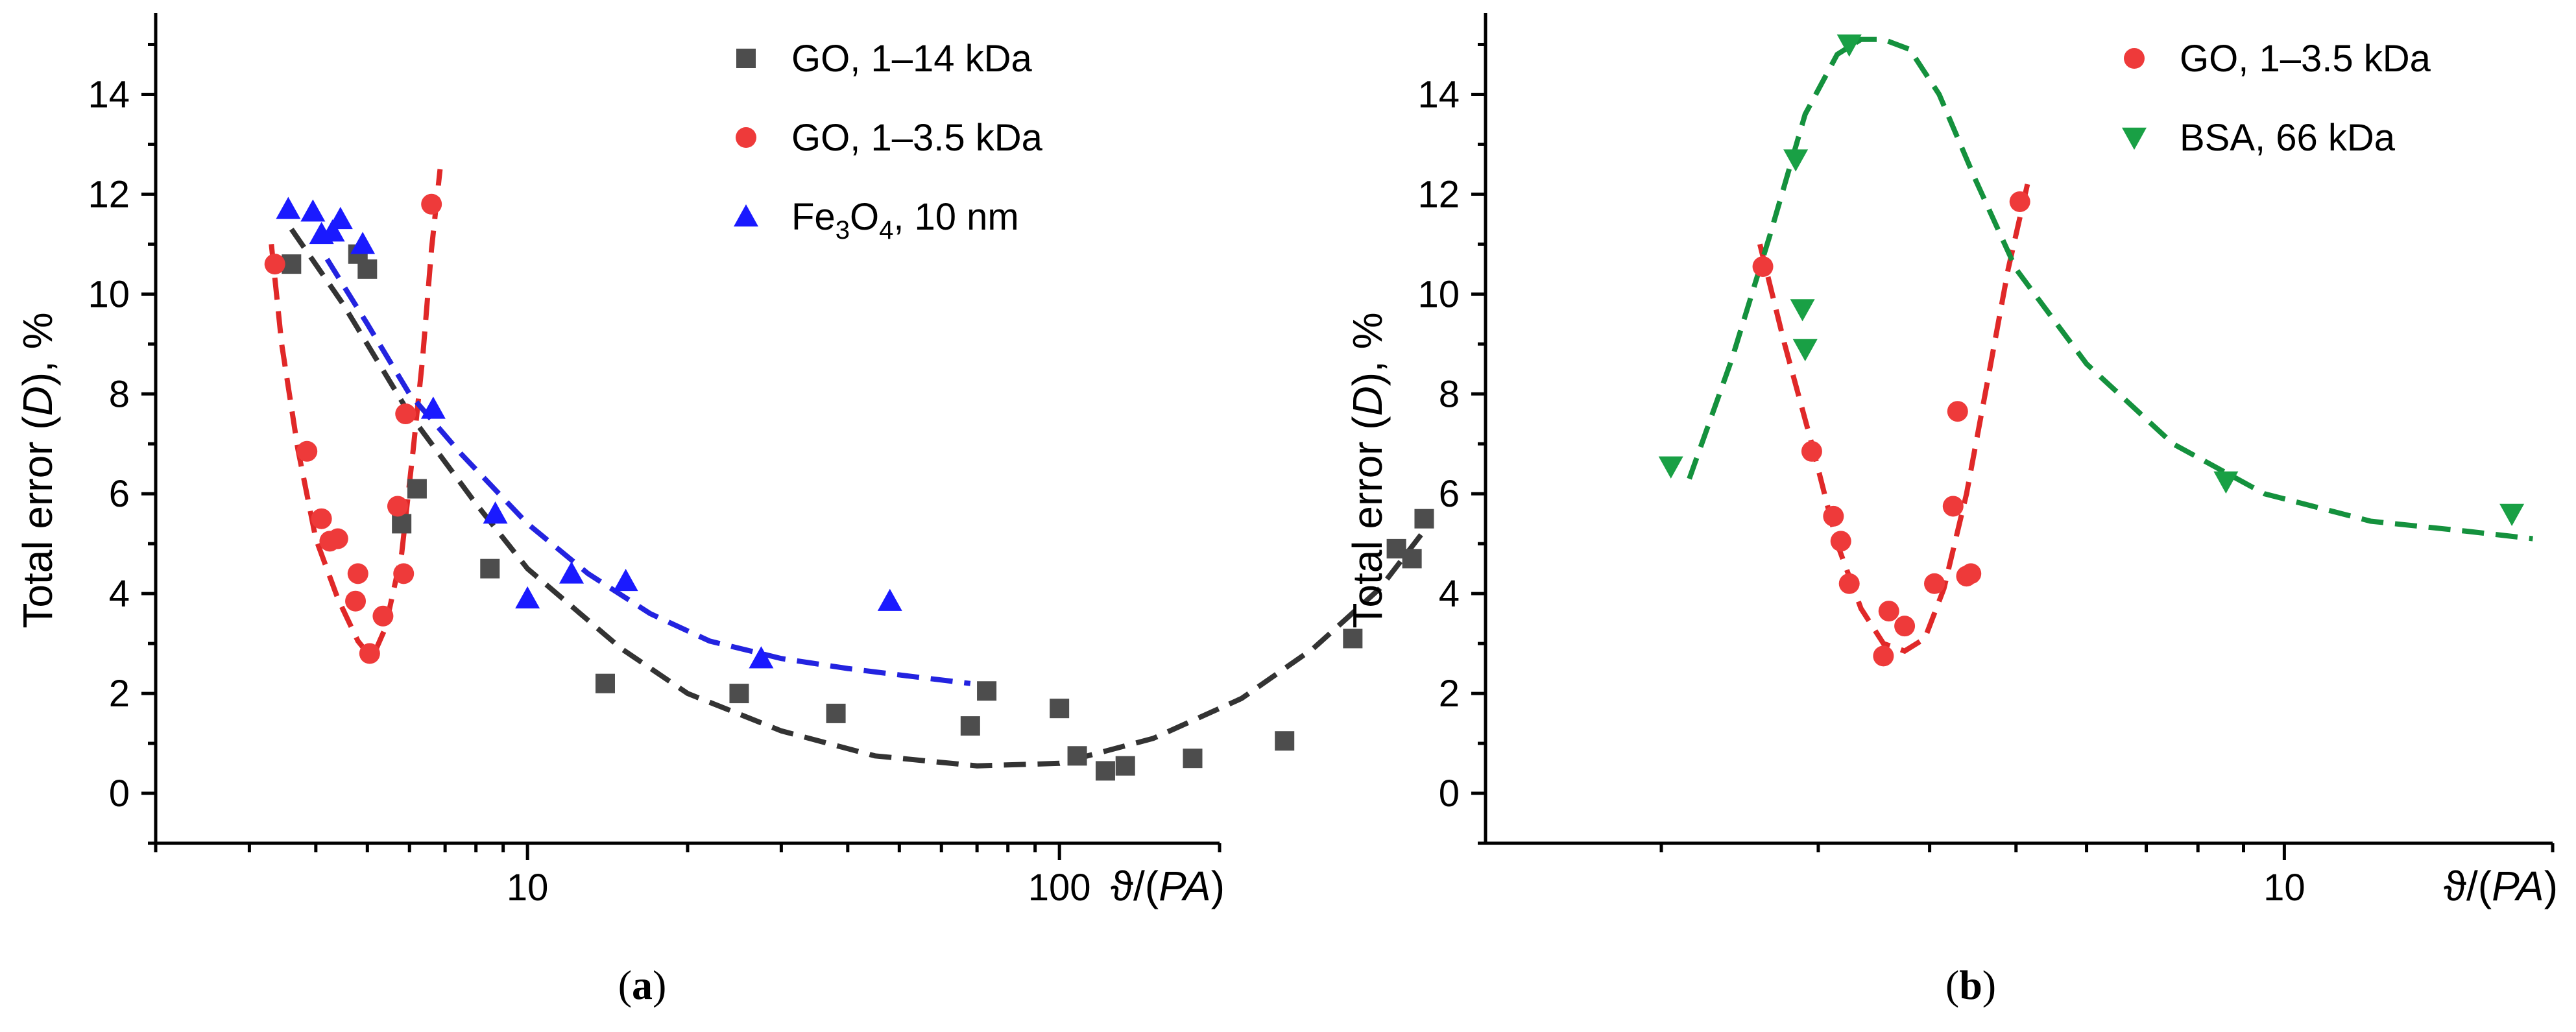  Describe the element at coordinates (911, 59) in the screenshot. I see `legend-label-go-1-14-kda: GO, 1–14 kDa` at that location.